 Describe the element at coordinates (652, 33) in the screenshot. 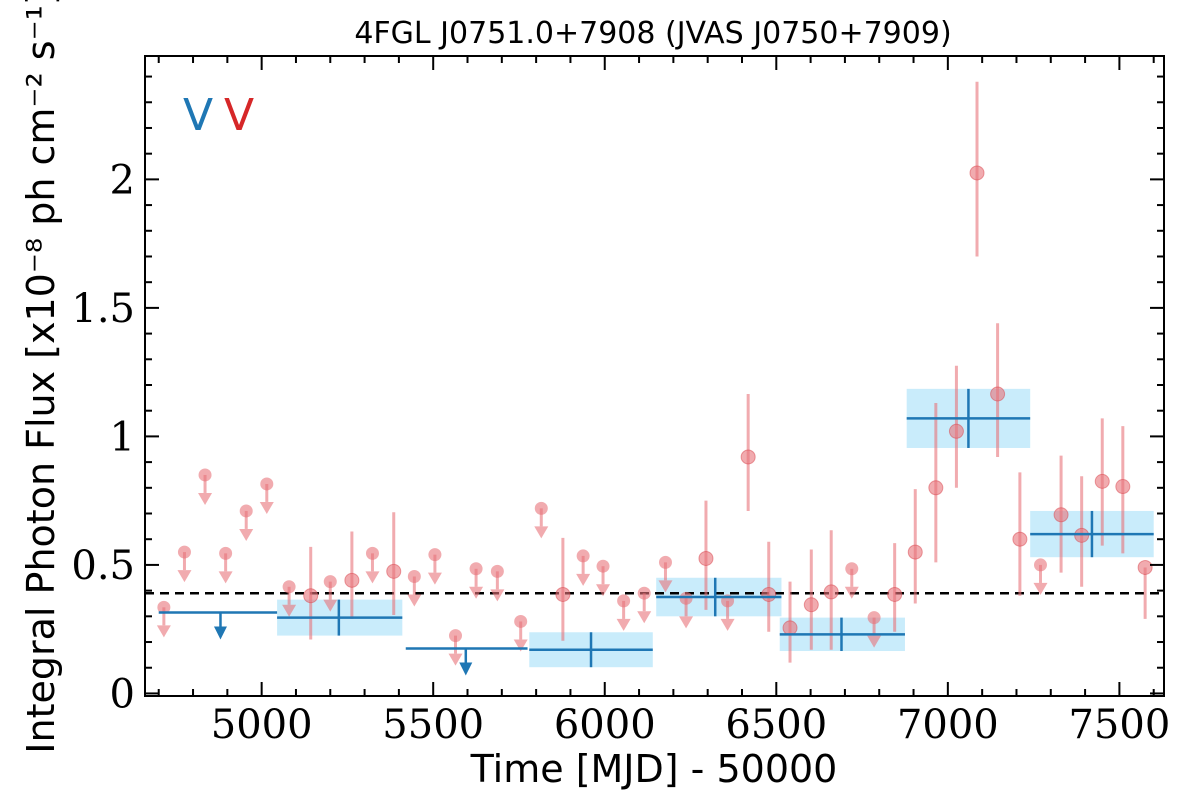

I see `chart-title: 4FGL J0751.0+7908 (JVAS J0750+7909)` at that location.